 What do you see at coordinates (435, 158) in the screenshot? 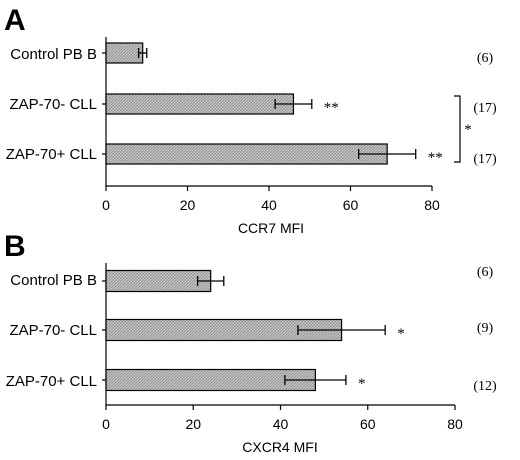
I see `panel-a-significance-2: **` at bounding box center [435, 158].